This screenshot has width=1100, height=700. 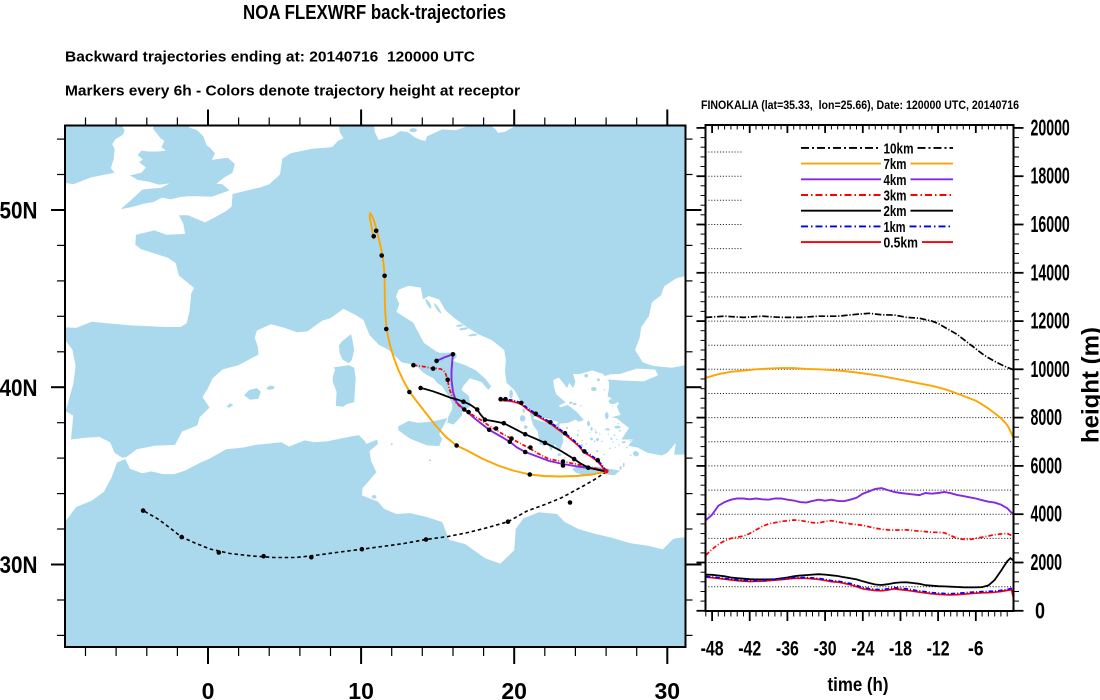 I want to click on svg-text: 1km, so click(x=895, y=227).